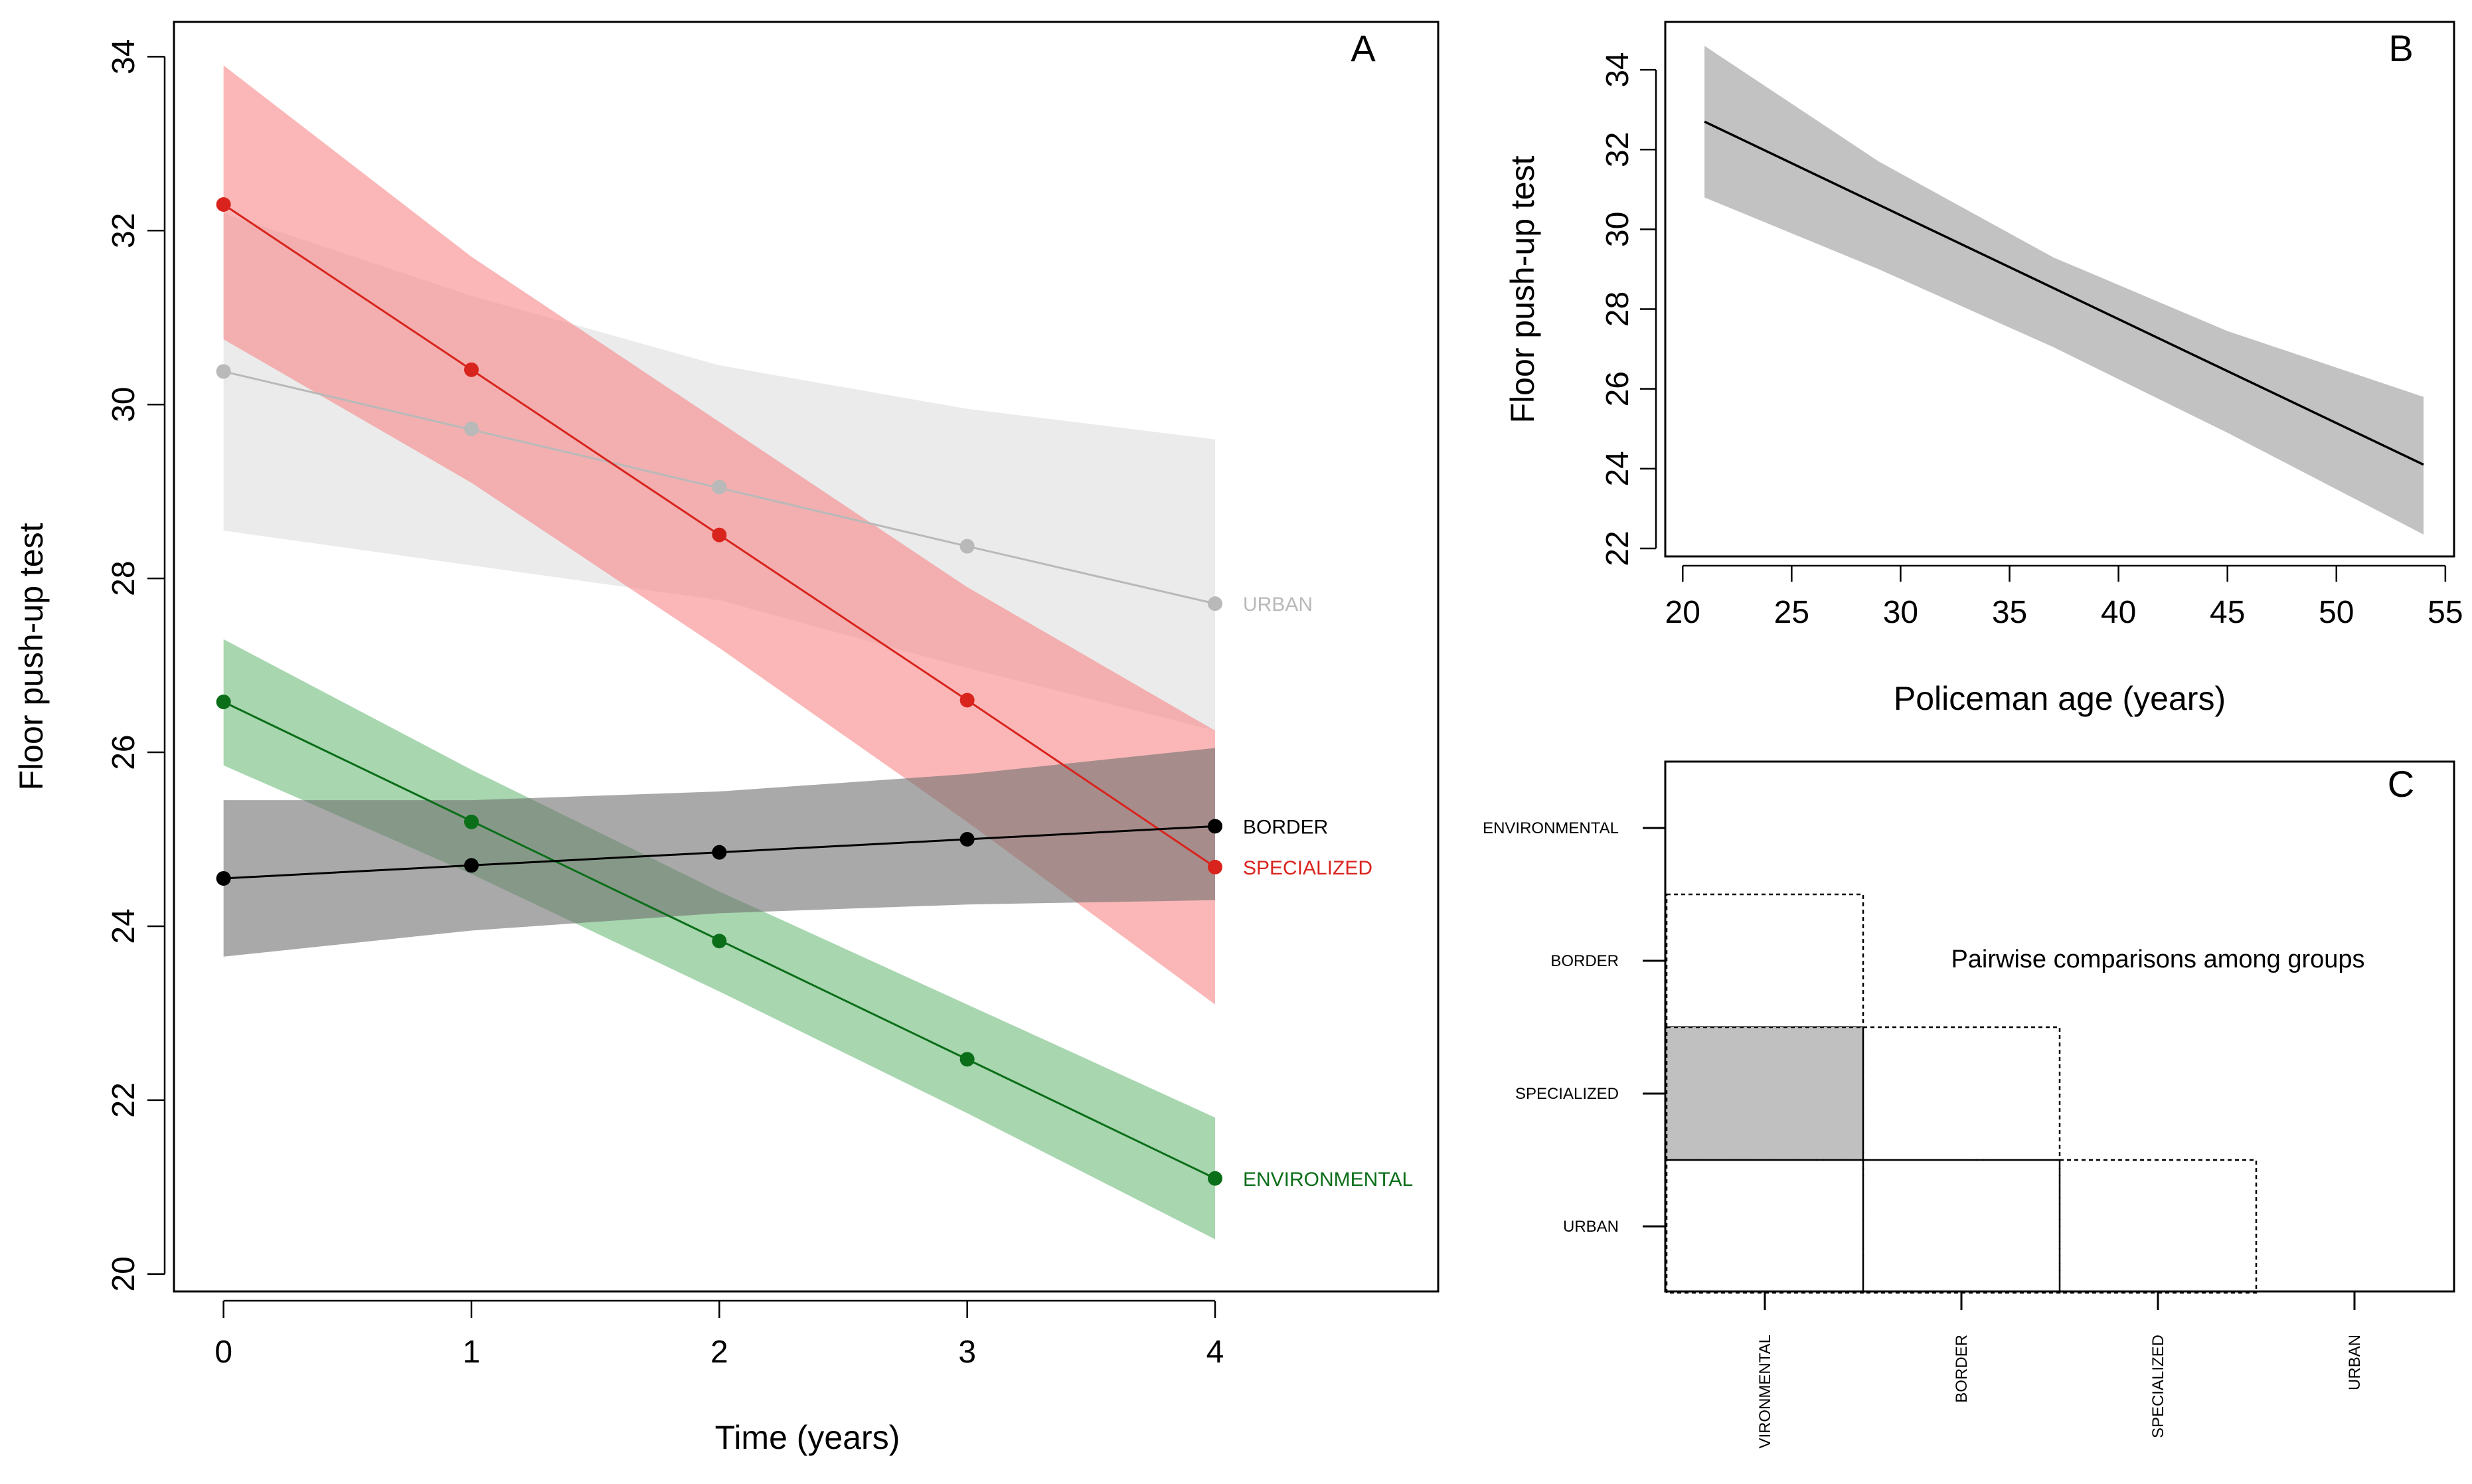 This screenshot has width=2472, height=1484. Describe the element at coordinates (2060, 1370) in the screenshot. I see `panel-c-x-axis: VIRONMENTAL BORDER SPECIALIZED URBAN` at that location.